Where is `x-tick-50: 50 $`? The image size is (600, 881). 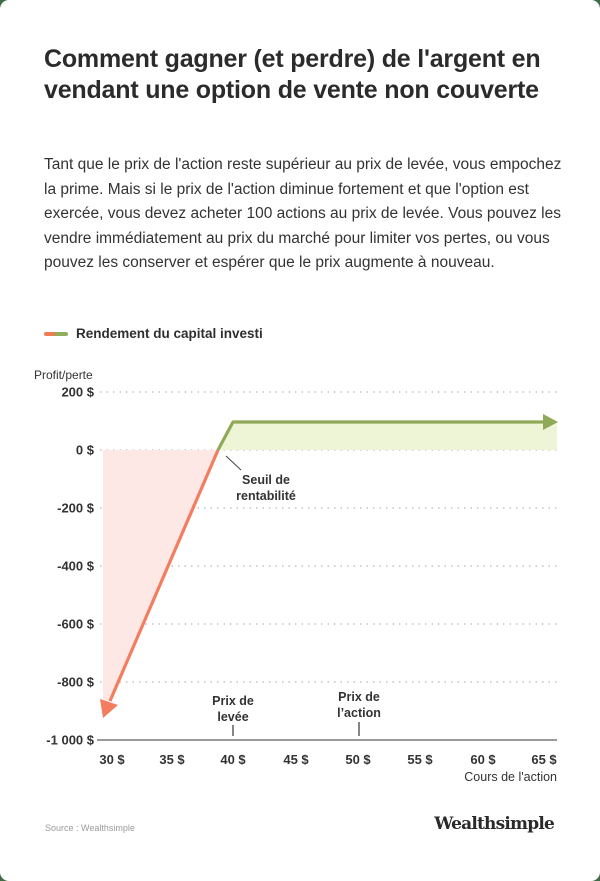
x-tick-50: 50 $ is located at coordinates (358, 759).